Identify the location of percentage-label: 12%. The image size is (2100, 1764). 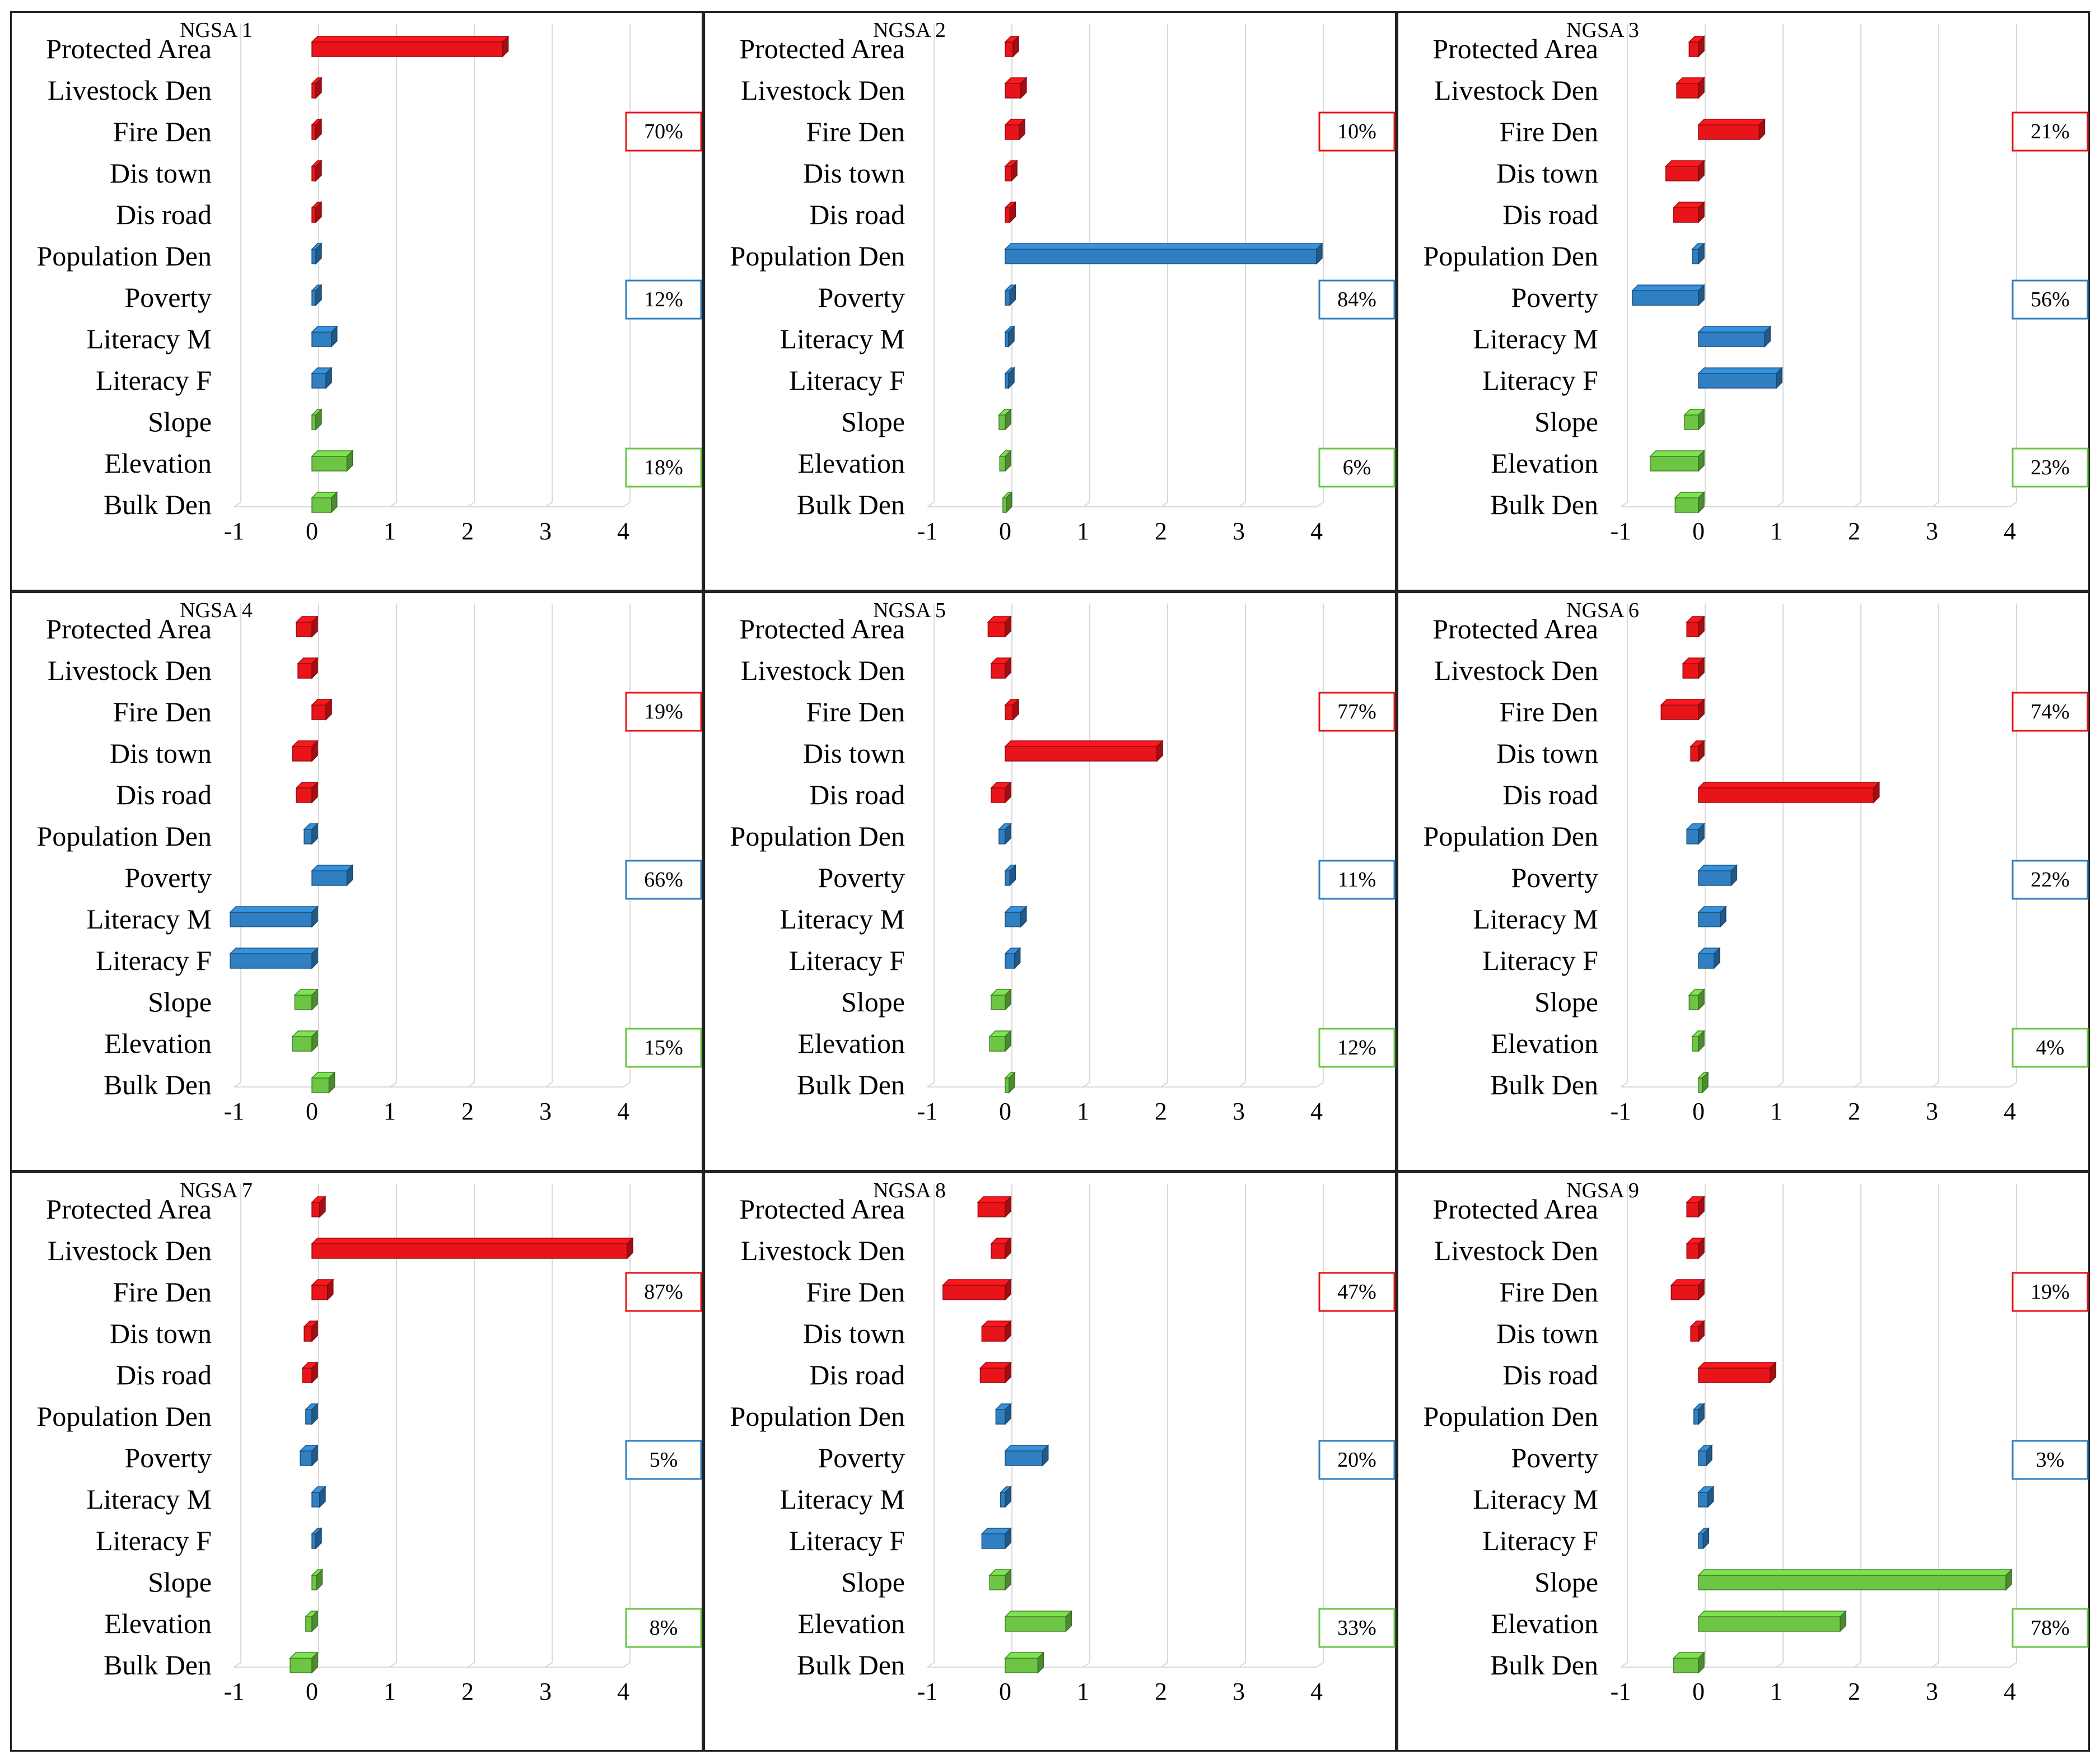
(664, 299).